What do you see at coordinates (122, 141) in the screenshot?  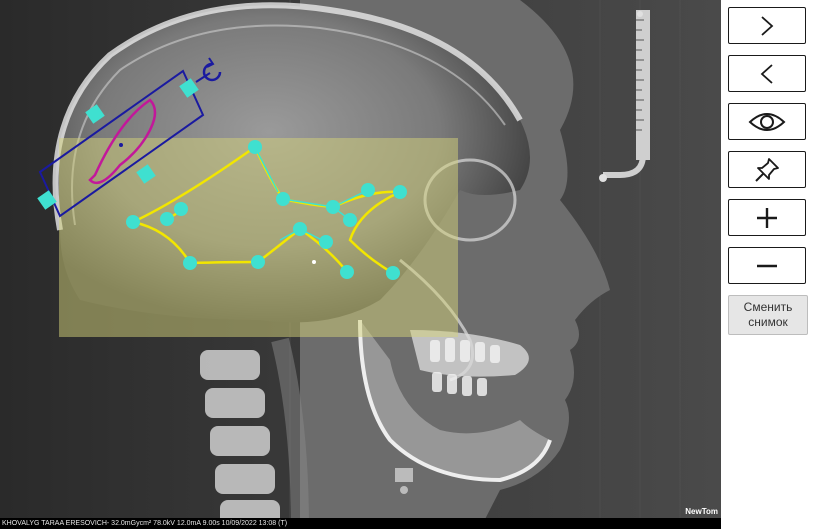 I see `sella-contour` at bounding box center [122, 141].